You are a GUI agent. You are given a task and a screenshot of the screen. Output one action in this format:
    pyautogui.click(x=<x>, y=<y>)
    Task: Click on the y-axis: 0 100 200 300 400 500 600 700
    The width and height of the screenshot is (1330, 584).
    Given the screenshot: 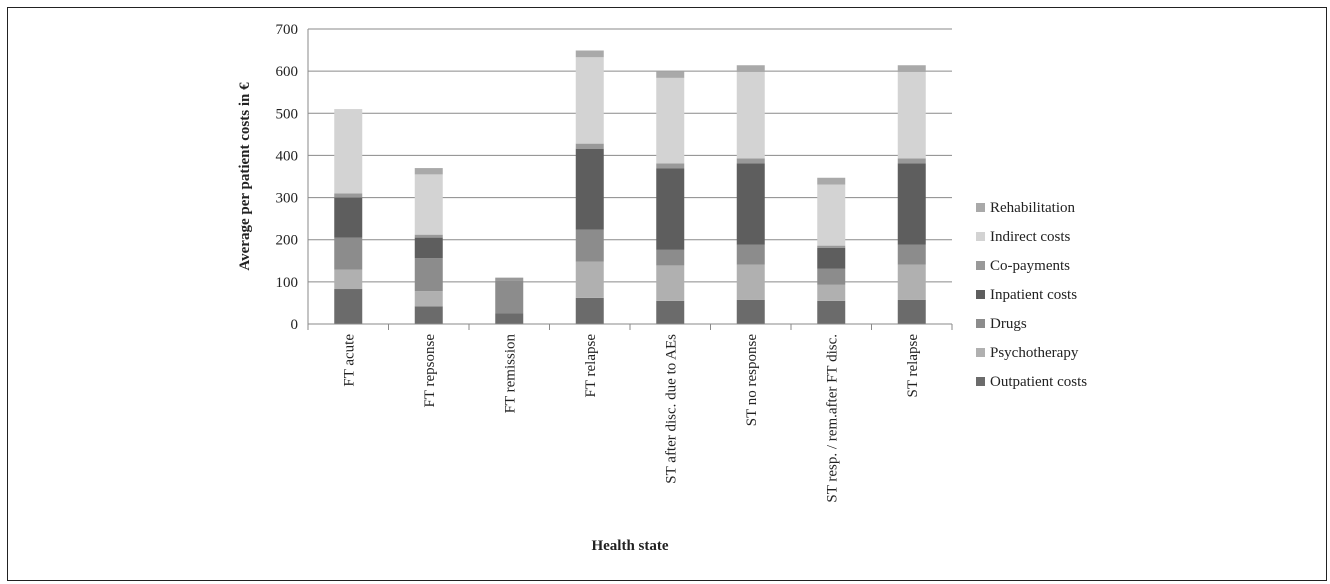 What is the action you would take?
    pyautogui.click(x=292, y=177)
    